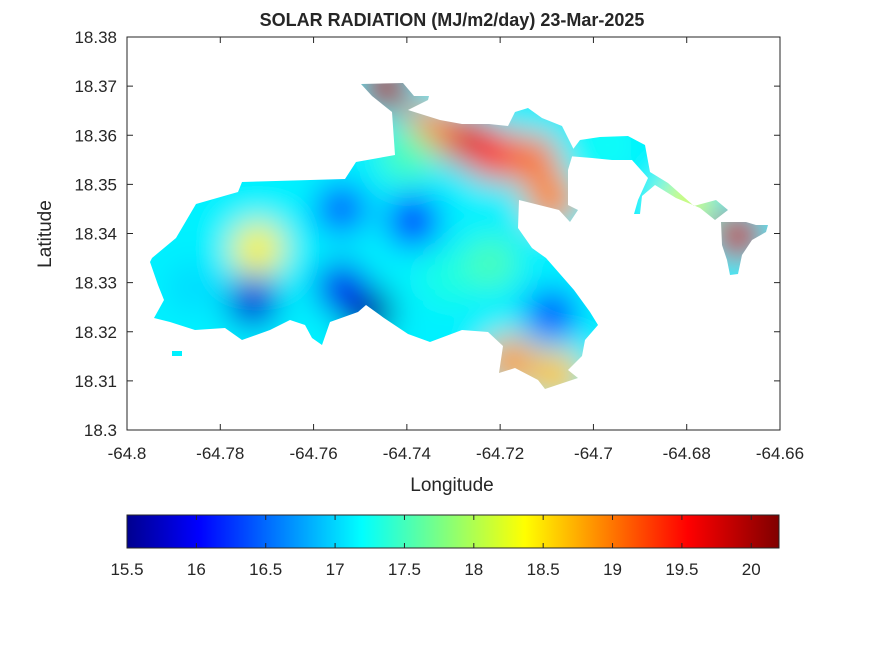  I want to click on colorbar-tick-label: 18.5, so click(543, 569).